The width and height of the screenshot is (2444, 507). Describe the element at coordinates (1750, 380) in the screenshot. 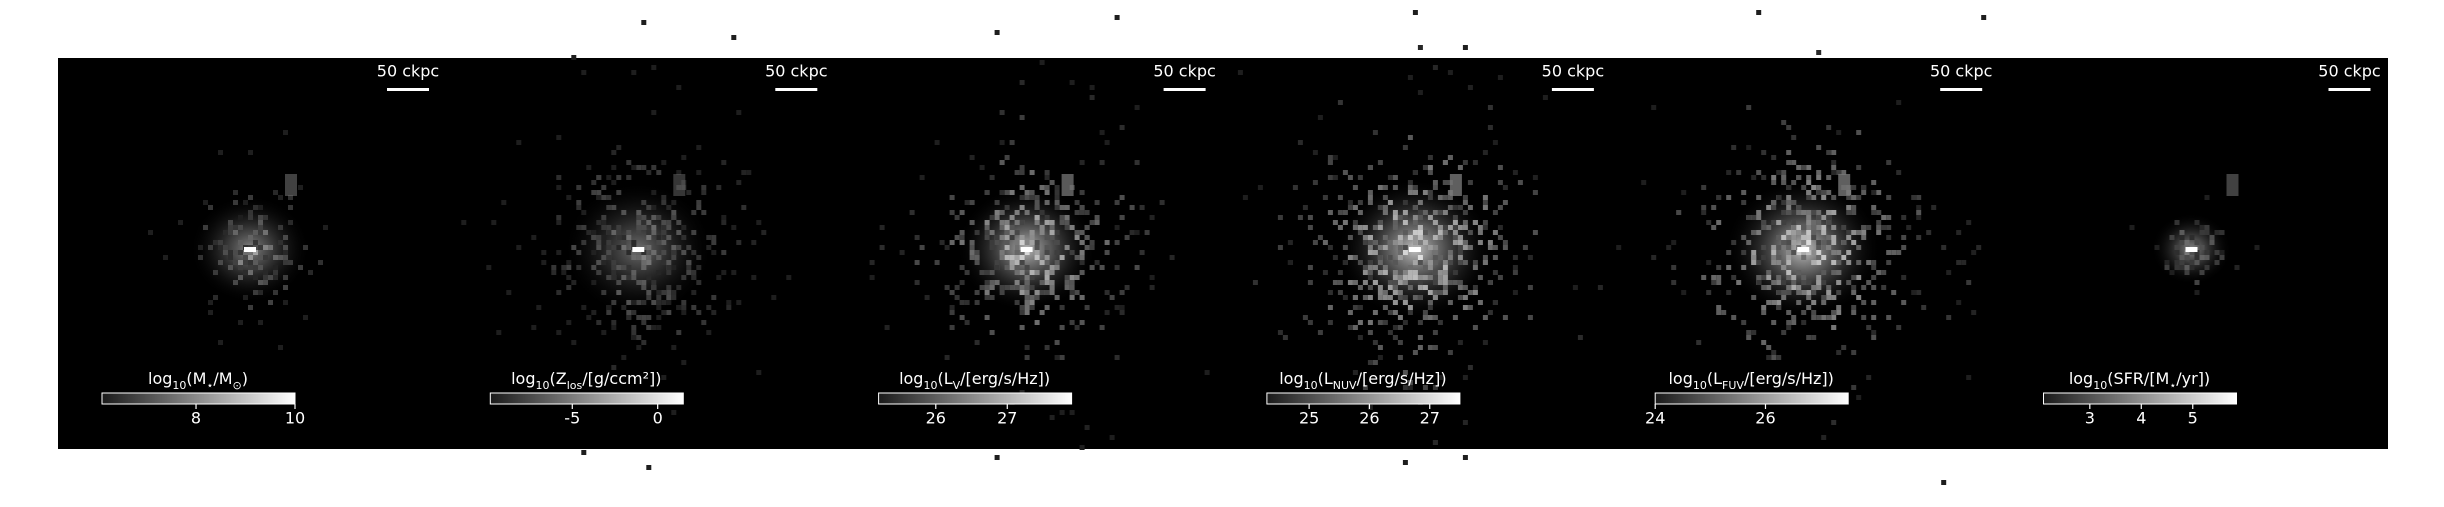

I see `colorbar-label: log10(LFUV/[erg/s/Hz])` at that location.